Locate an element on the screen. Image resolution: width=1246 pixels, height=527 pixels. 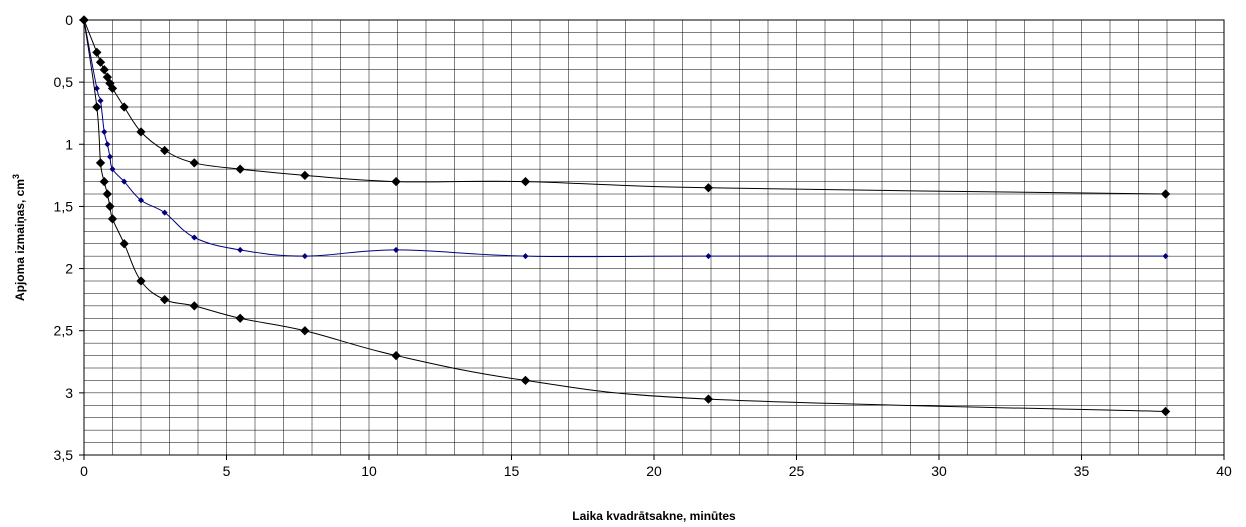
x-tick-label: 30 is located at coordinates (939, 471).